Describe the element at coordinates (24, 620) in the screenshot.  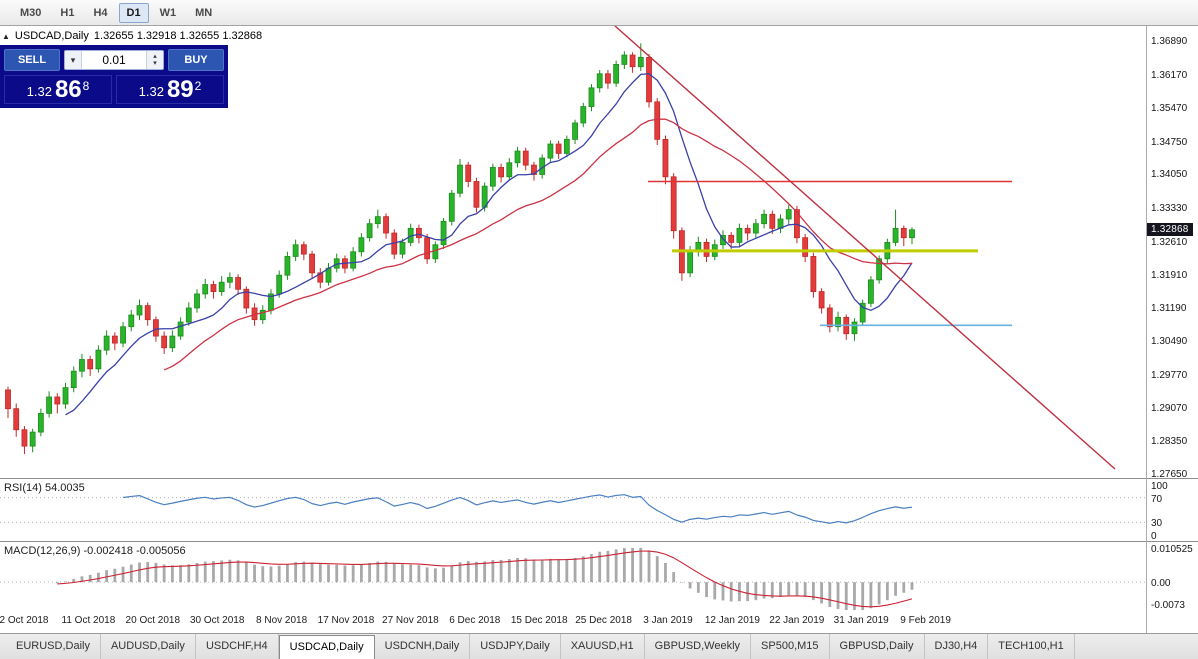
I see `date-label: 2 Oct 2018` at that location.